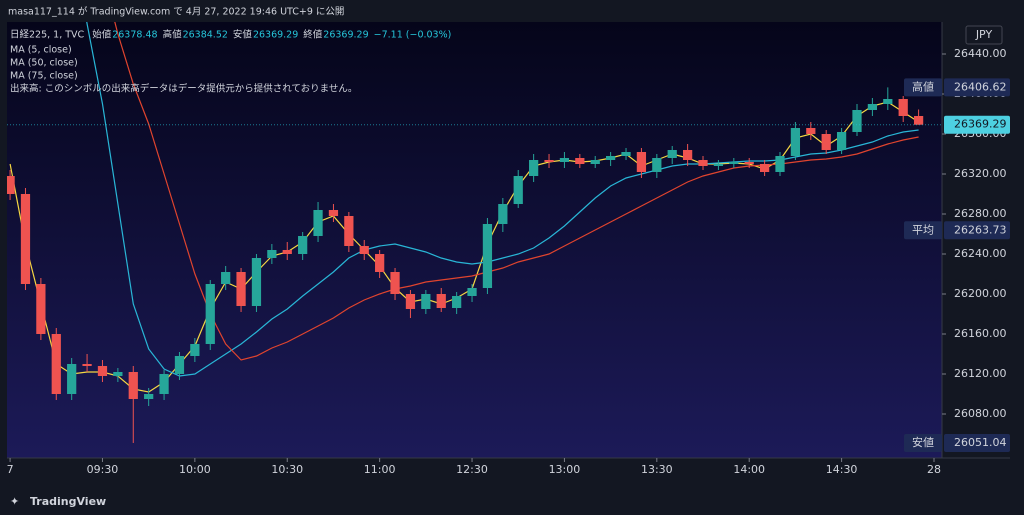 This screenshot has width=1024, height=515. I want to click on price-marker-label: 平均, so click(923, 229).